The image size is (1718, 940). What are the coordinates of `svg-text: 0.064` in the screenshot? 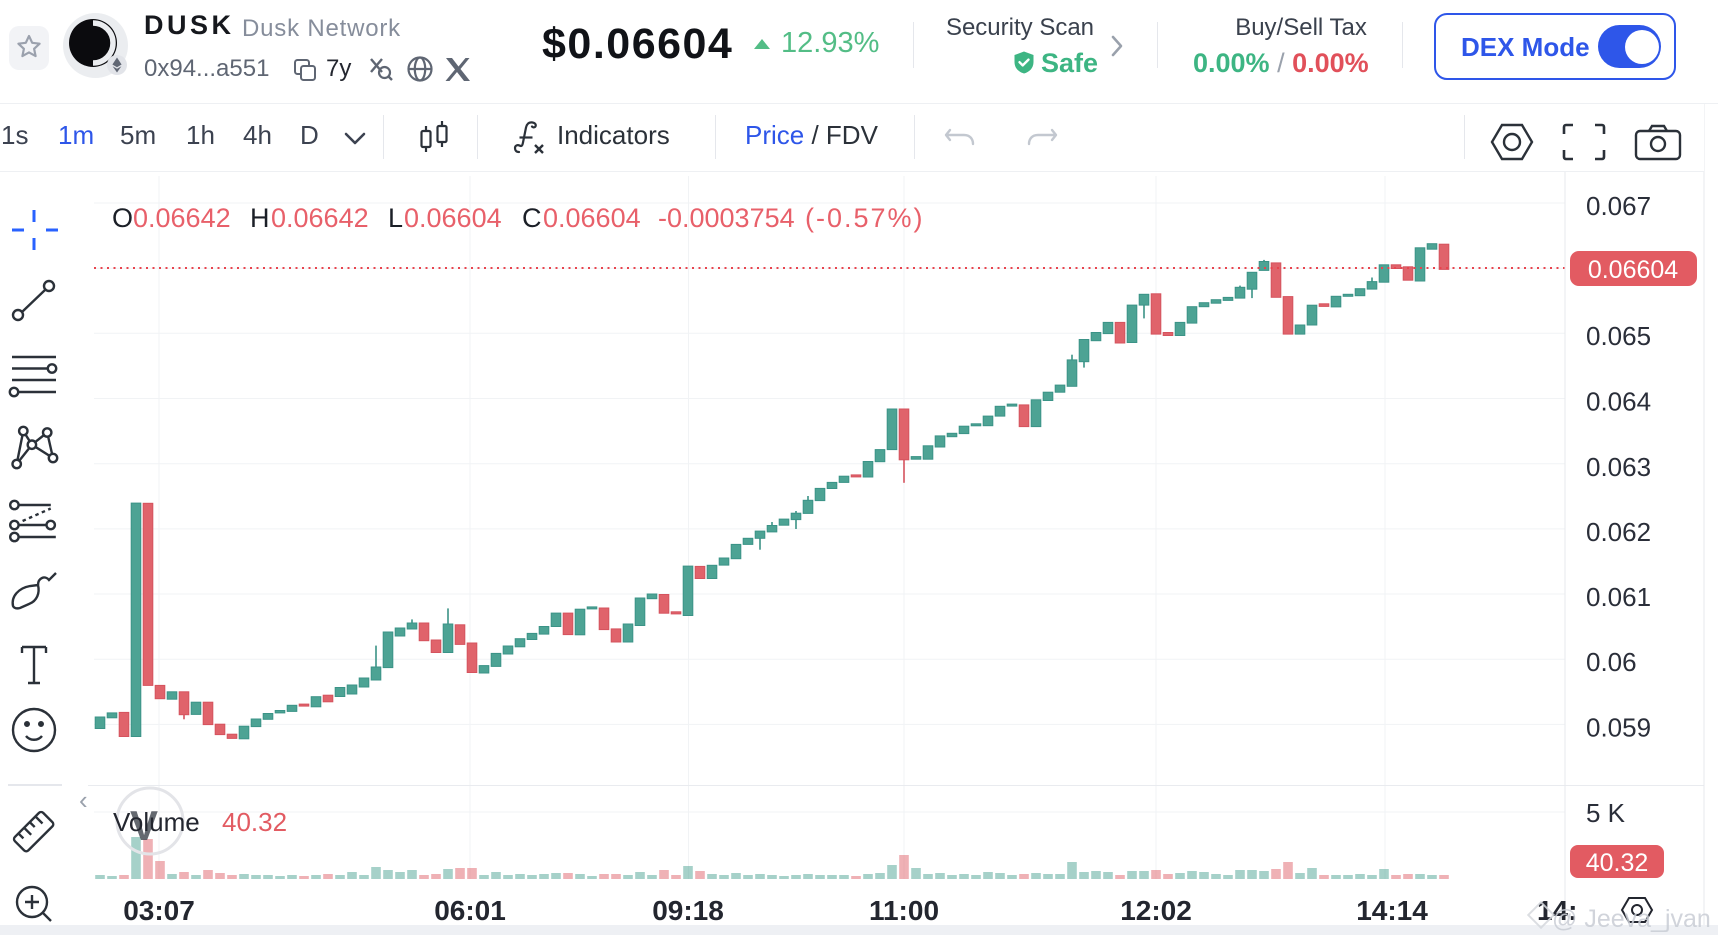 It's located at (1618, 402).